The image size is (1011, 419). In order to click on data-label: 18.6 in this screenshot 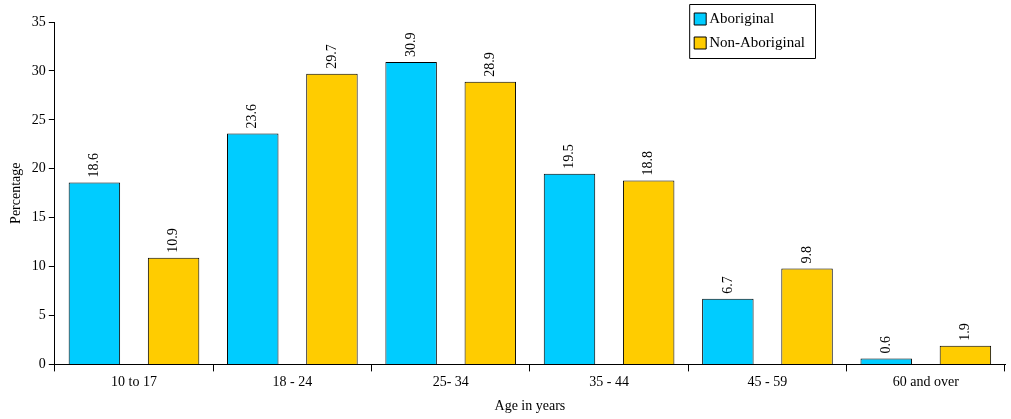, I will do `click(94, 165)`.